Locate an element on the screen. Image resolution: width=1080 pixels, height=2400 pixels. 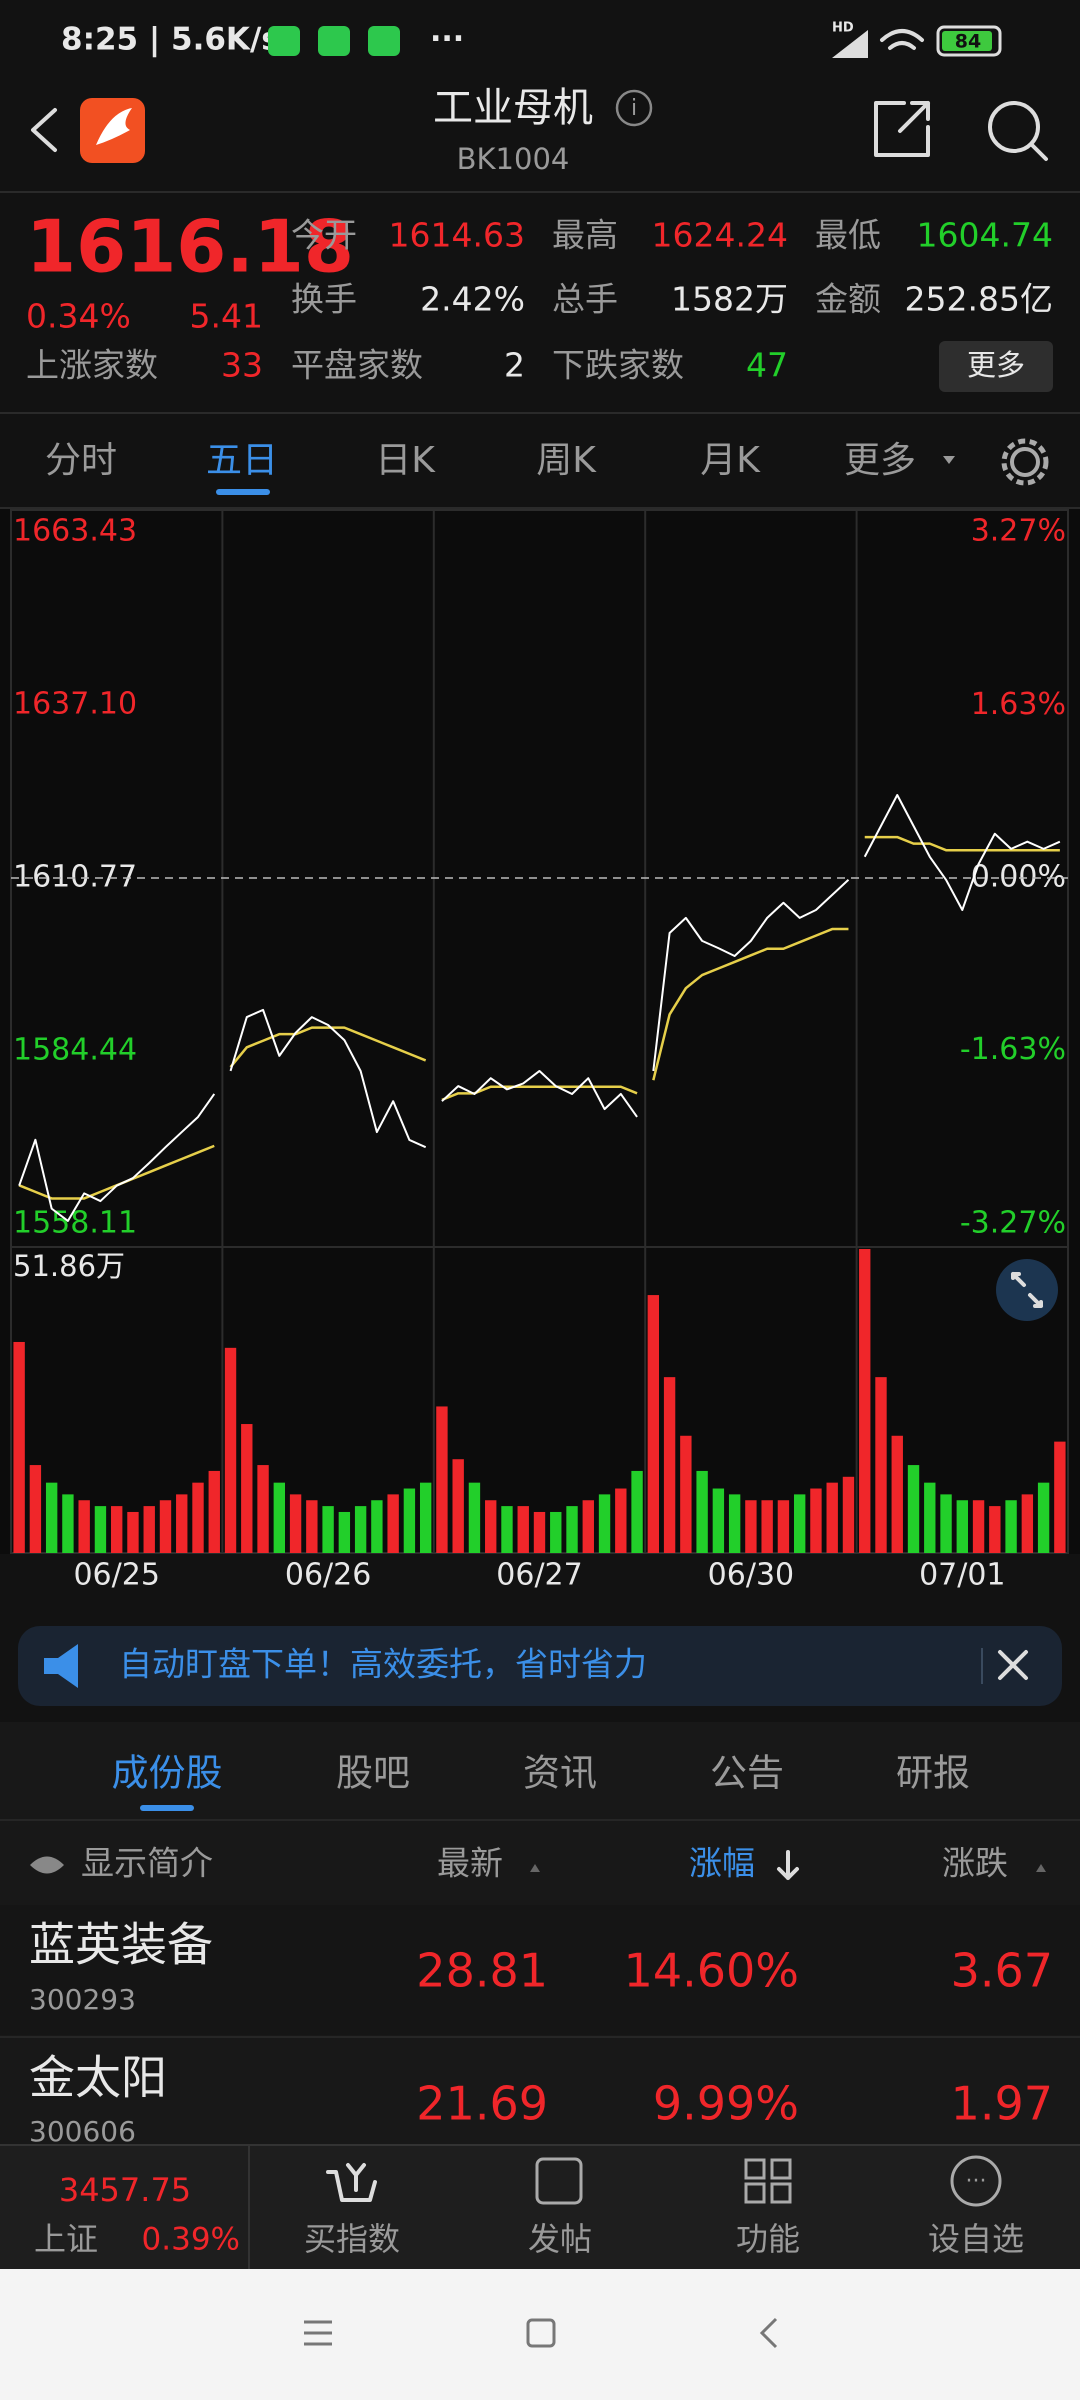
nav-item: 买指数 is located at coordinates (352, 2239).